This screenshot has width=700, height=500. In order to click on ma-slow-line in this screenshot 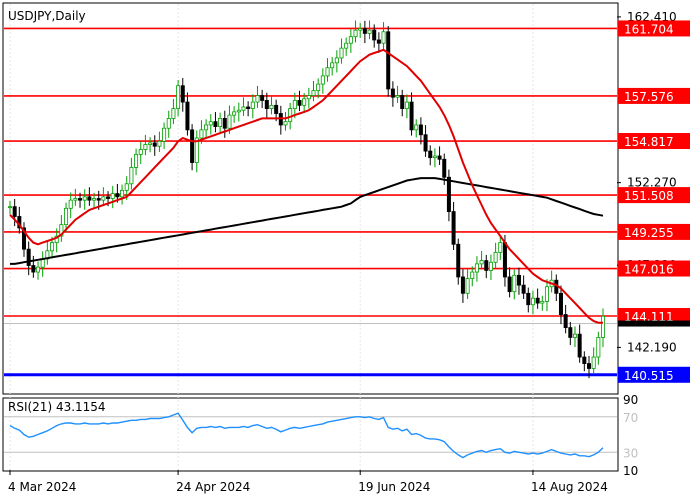, I will do `click(307, 221)`.